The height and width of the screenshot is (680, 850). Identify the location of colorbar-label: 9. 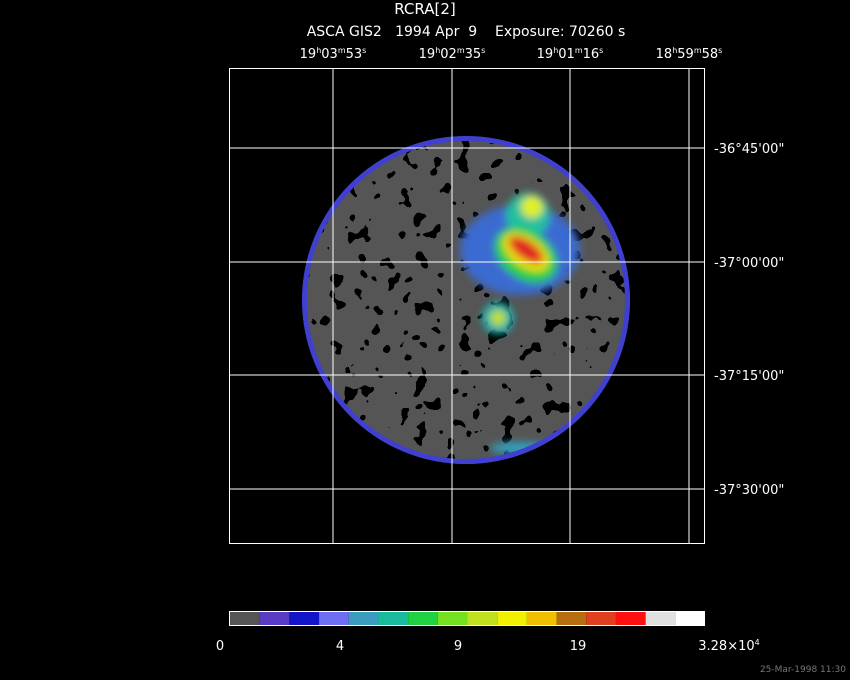
(458, 646).